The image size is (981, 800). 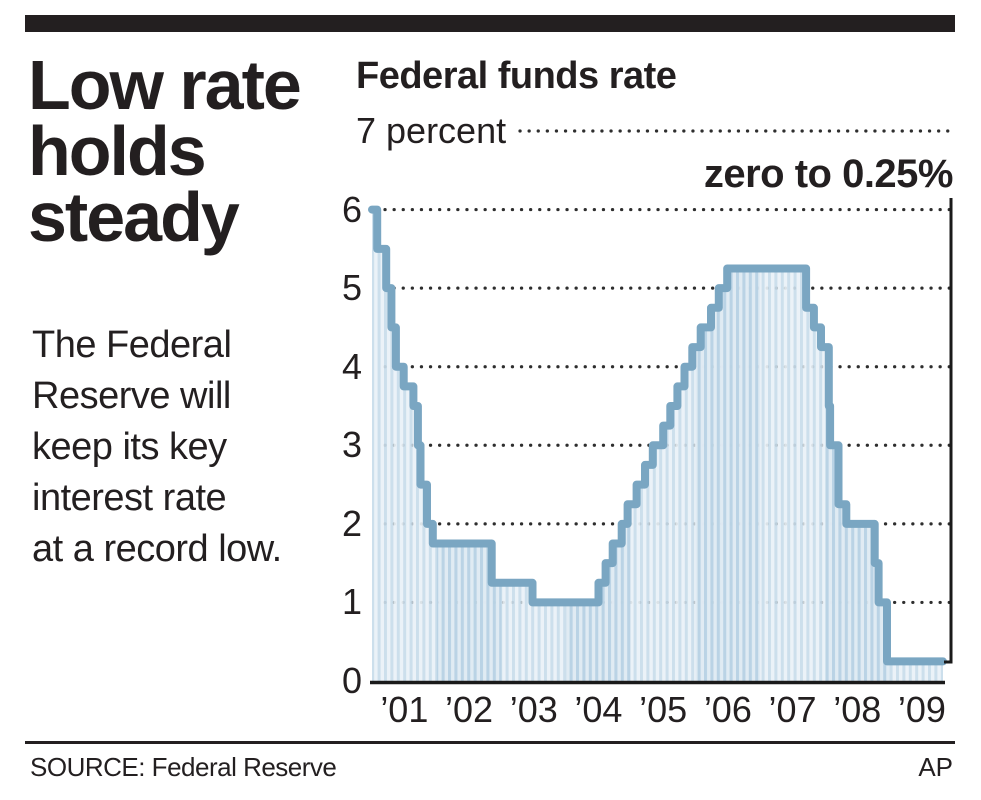 What do you see at coordinates (351, 366) in the screenshot?
I see `y-tick-label-4: 4` at bounding box center [351, 366].